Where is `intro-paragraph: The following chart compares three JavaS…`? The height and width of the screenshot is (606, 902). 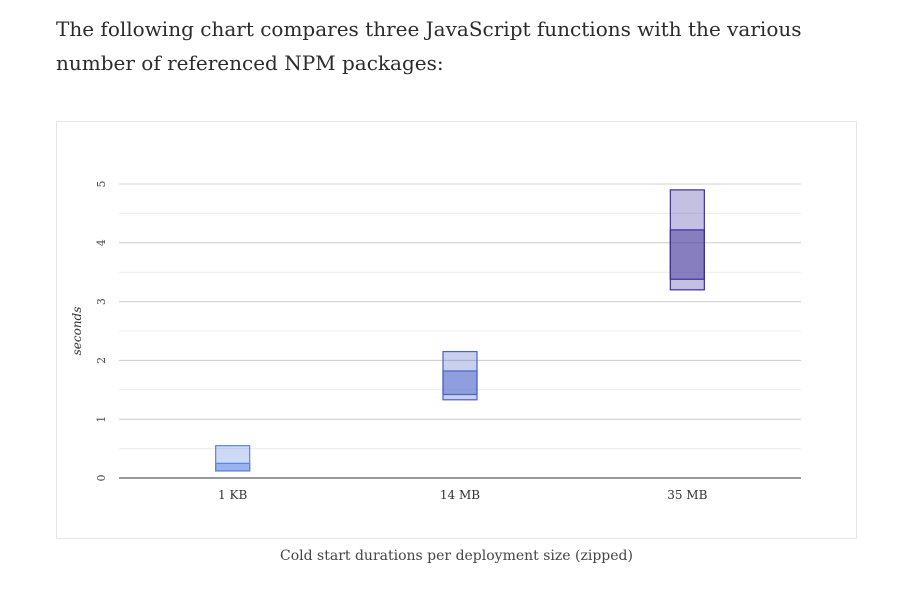 intro-paragraph: The following chart compares three JavaS… is located at coordinates (429, 46).